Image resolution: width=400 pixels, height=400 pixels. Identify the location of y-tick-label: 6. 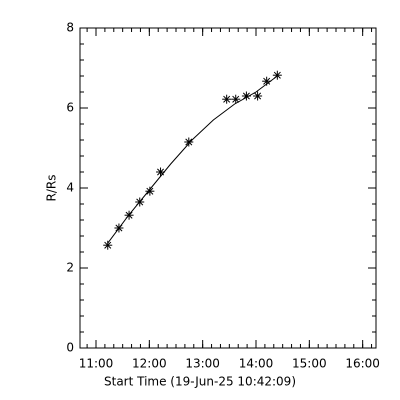
(70, 108).